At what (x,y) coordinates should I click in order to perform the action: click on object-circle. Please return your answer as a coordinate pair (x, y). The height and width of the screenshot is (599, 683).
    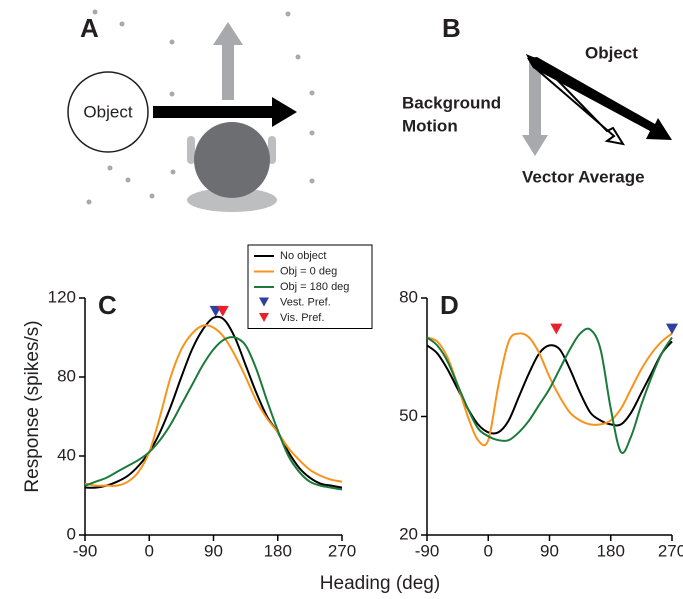
    Looking at the image, I should click on (108, 112).